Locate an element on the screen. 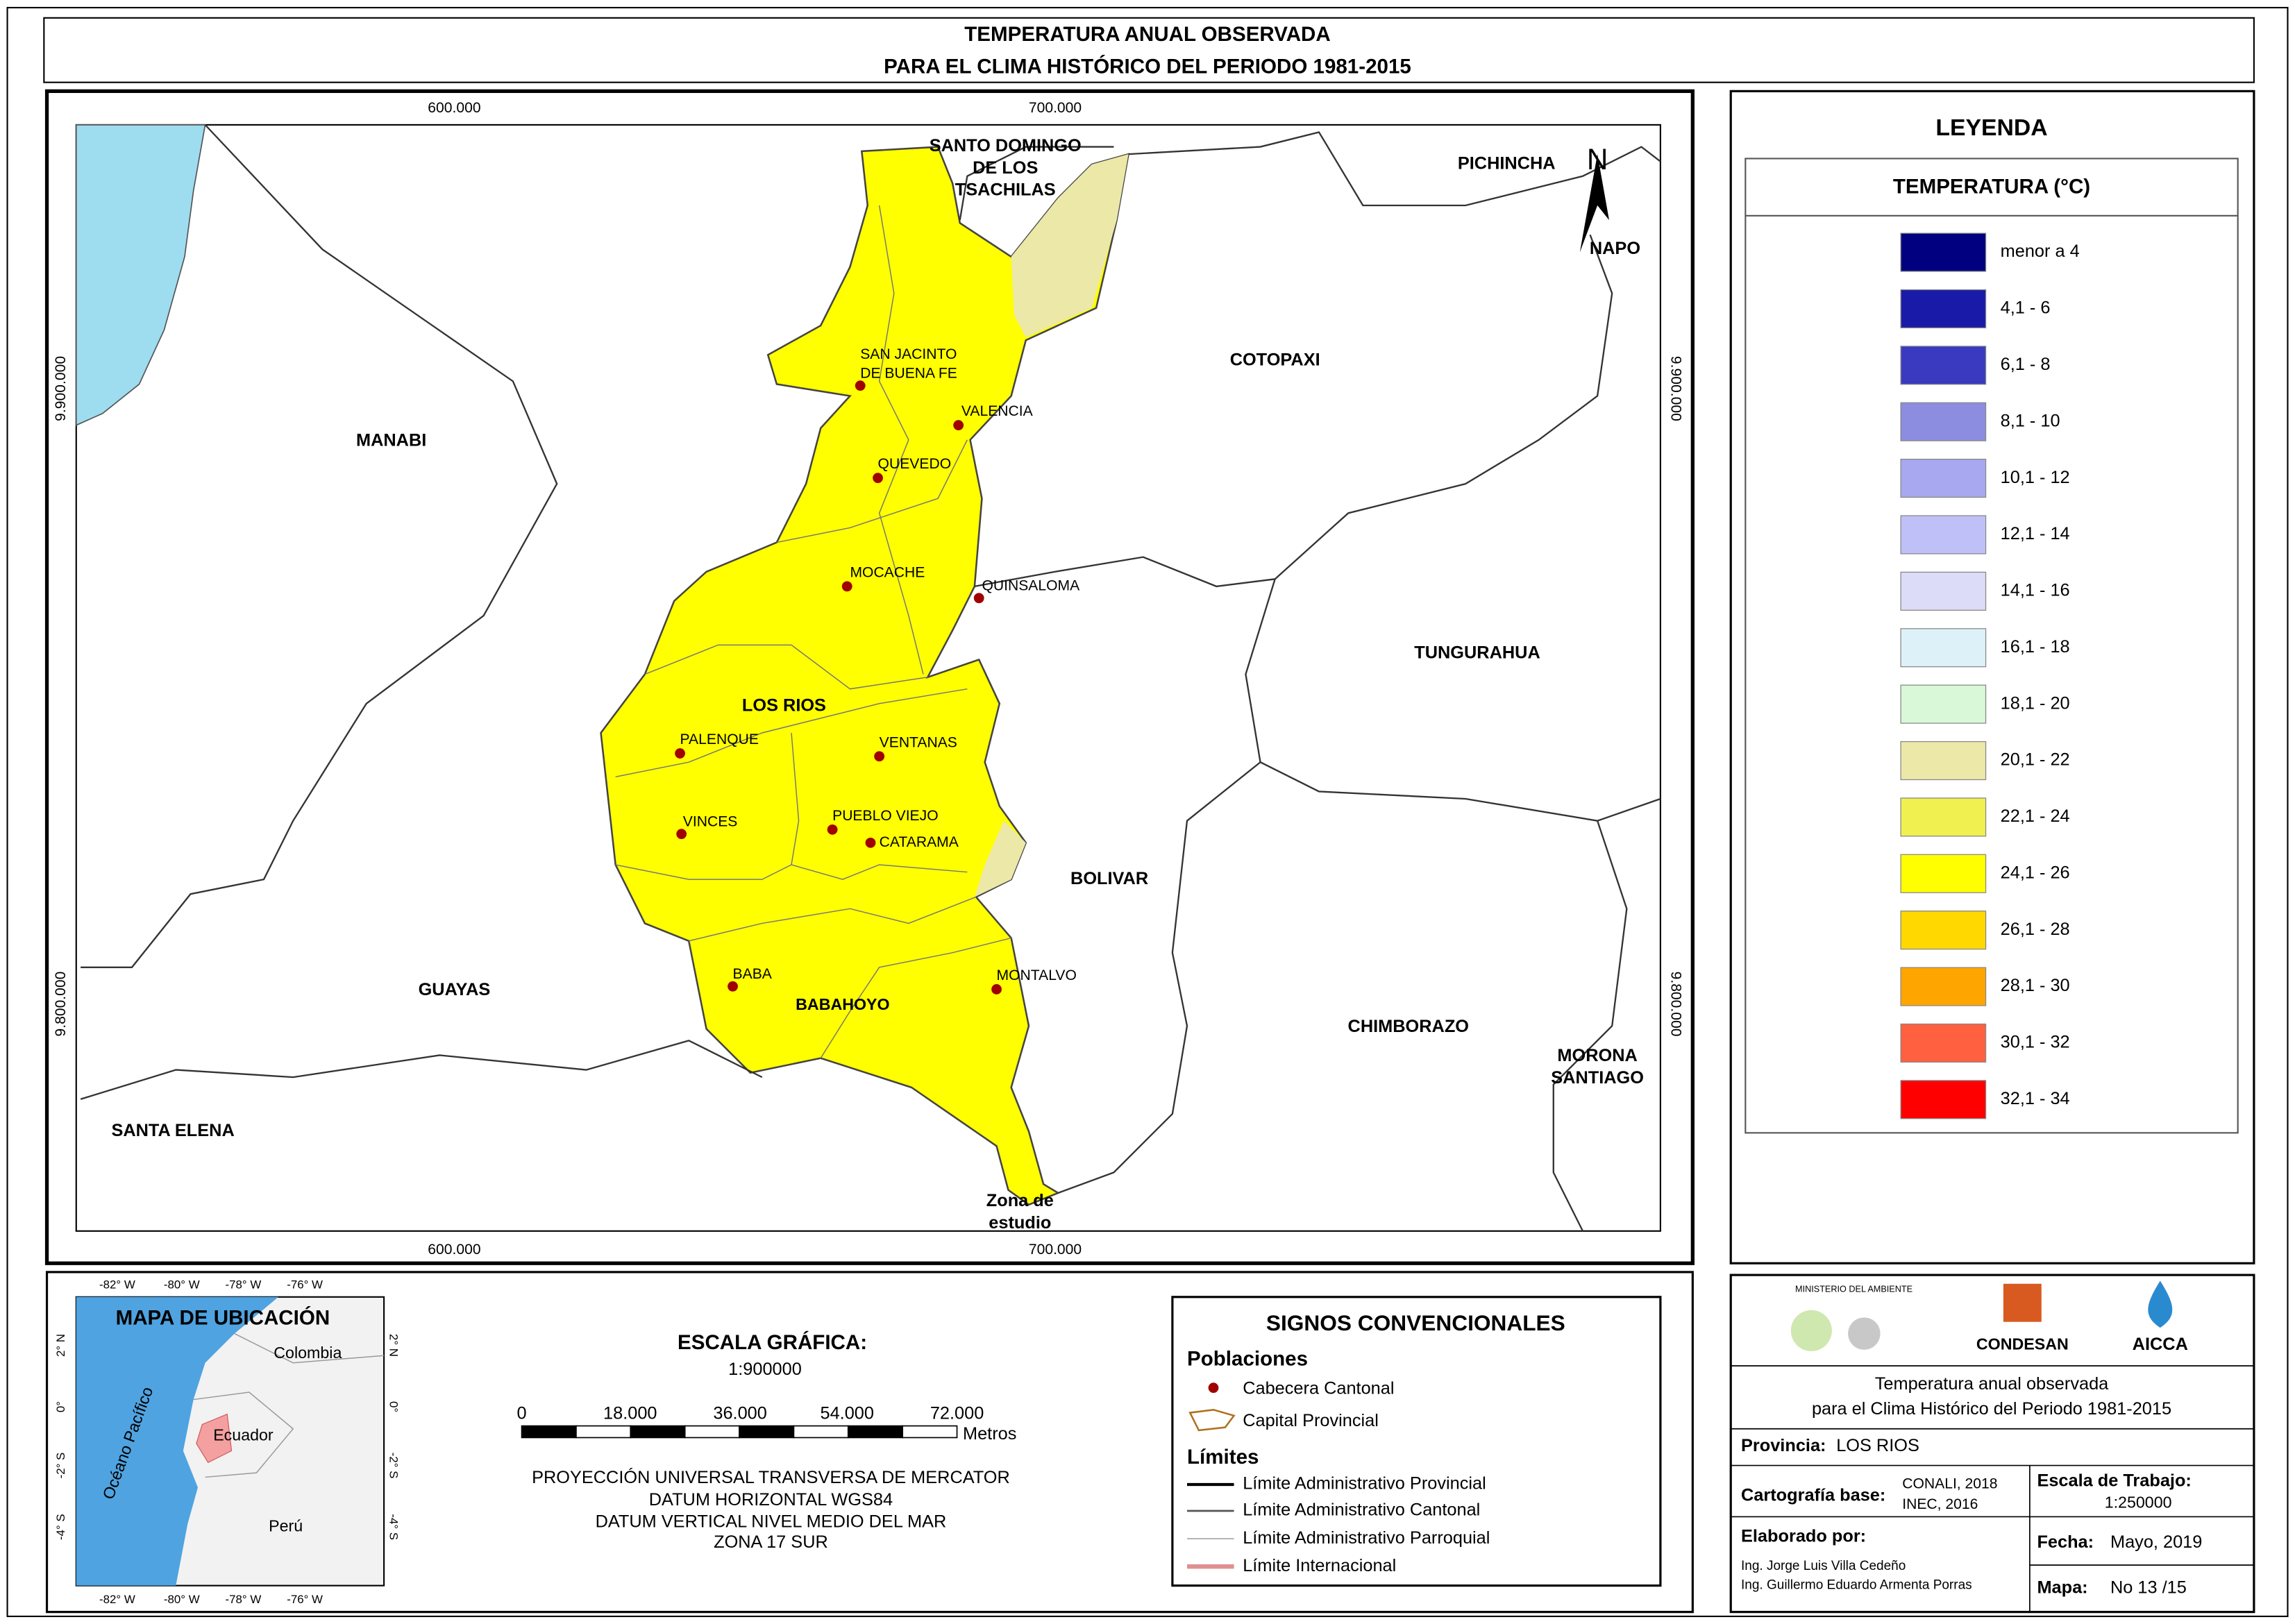 Image resolution: width=2295 pixels, height=1624 pixels. lon-tick: -76° W is located at coordinates (305, 1600).